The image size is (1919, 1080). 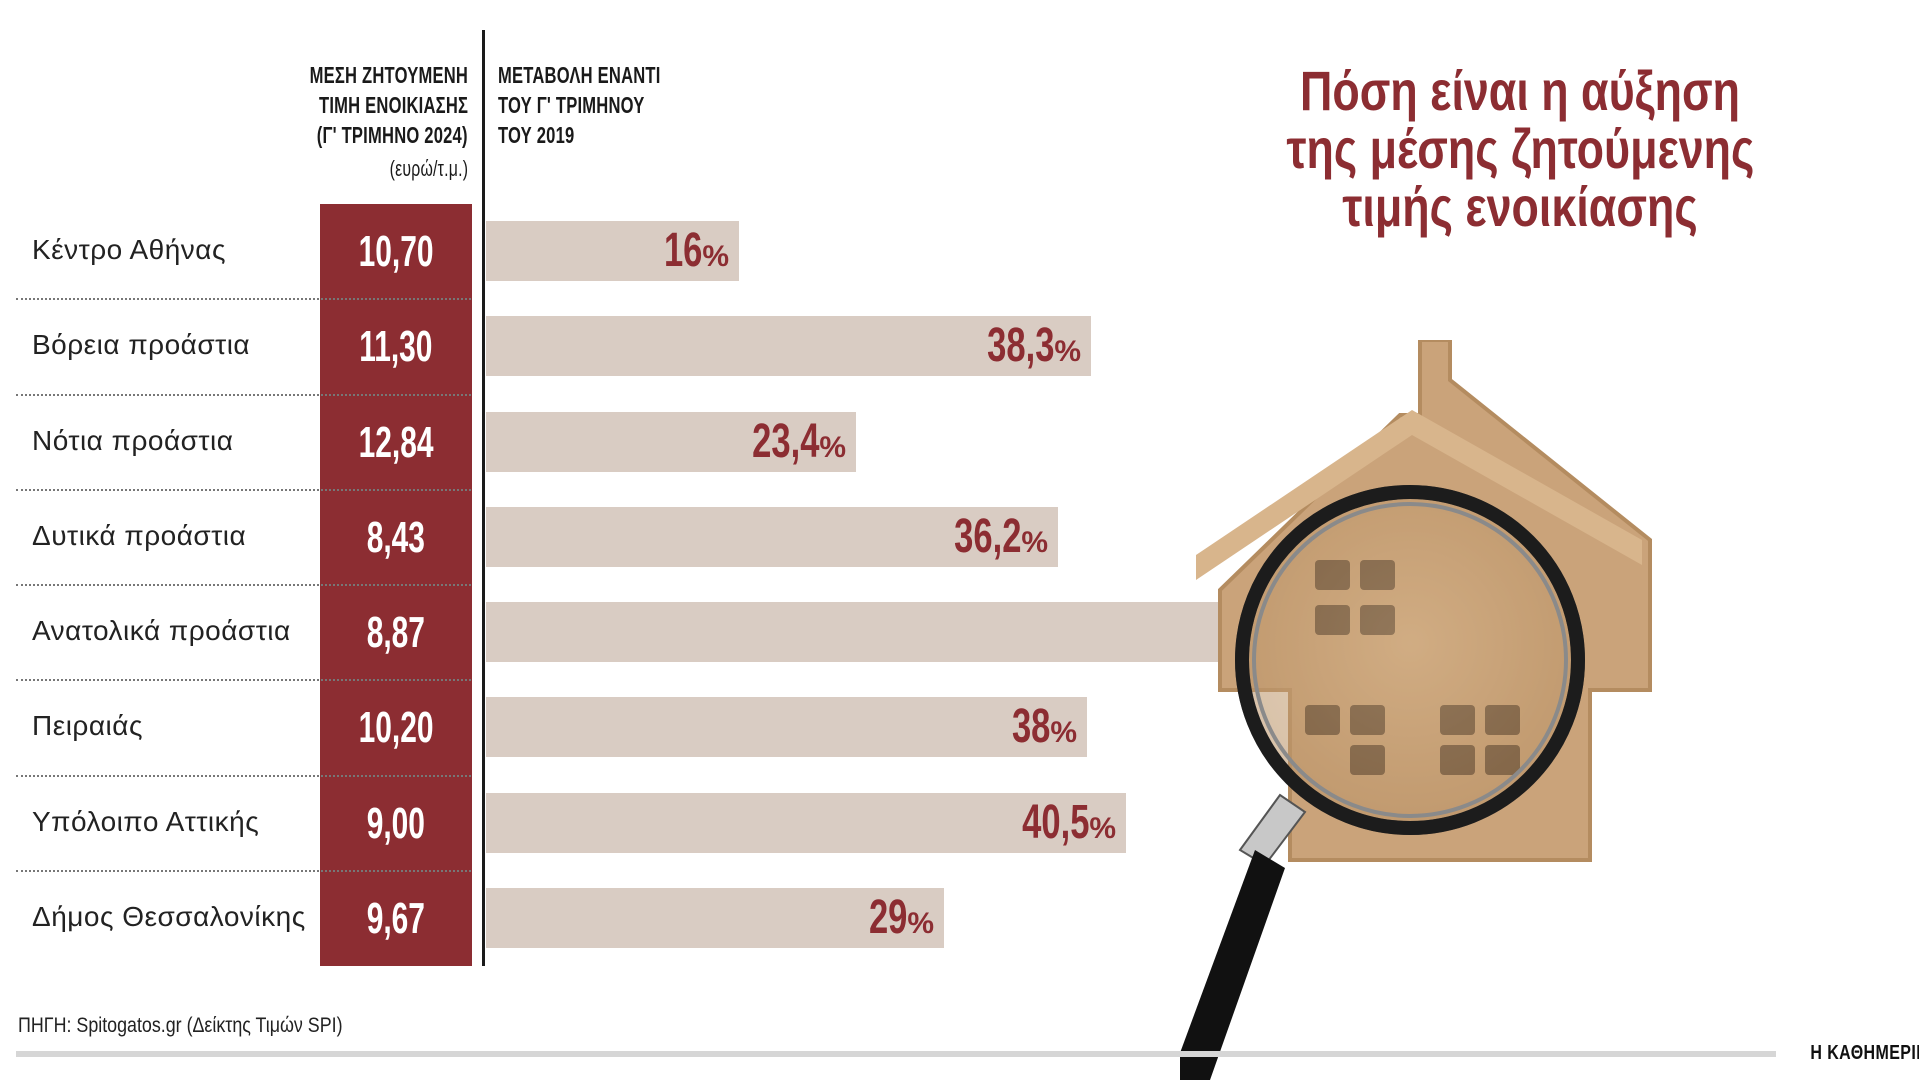 I want to click on bar-value-label: 38%, so click(x=1037, y=730).